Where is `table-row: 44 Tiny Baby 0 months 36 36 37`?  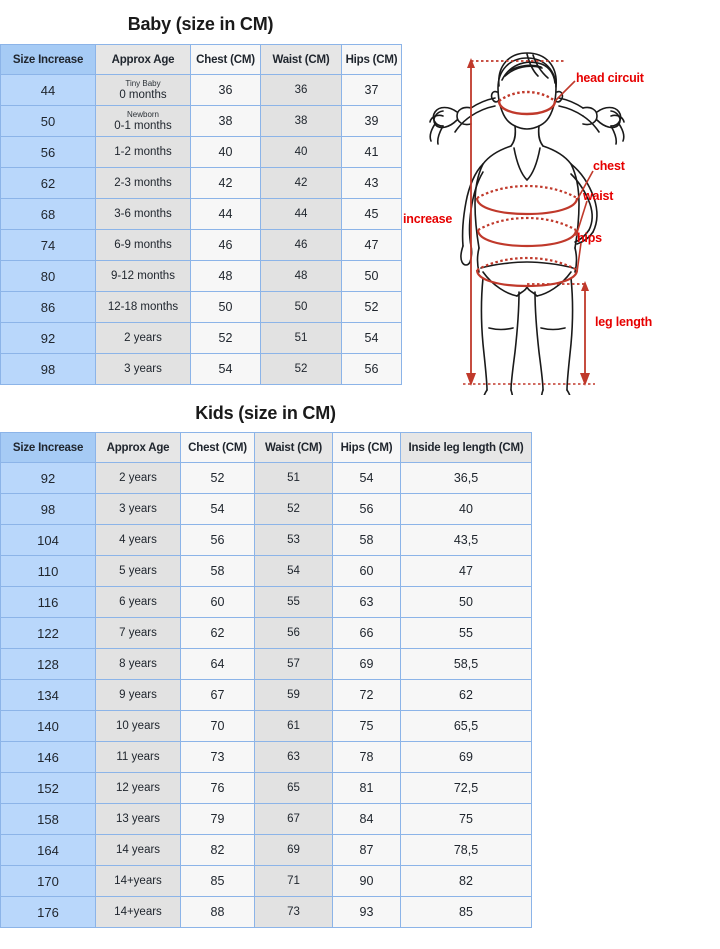
table-row: 44 Tiny Baby 0 months 36 36 37 is located at coordinates (201, 90).